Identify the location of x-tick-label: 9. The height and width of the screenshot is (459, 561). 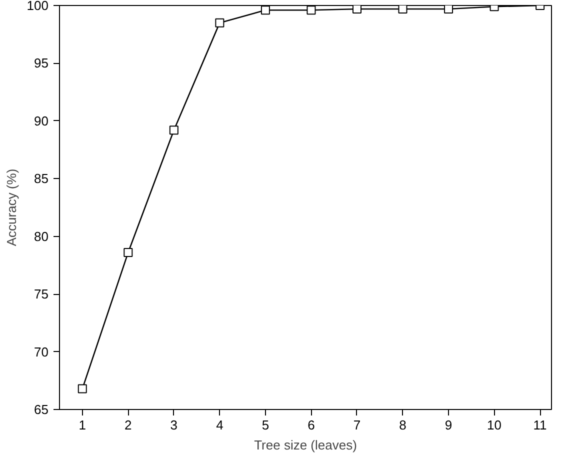
(448, 425).